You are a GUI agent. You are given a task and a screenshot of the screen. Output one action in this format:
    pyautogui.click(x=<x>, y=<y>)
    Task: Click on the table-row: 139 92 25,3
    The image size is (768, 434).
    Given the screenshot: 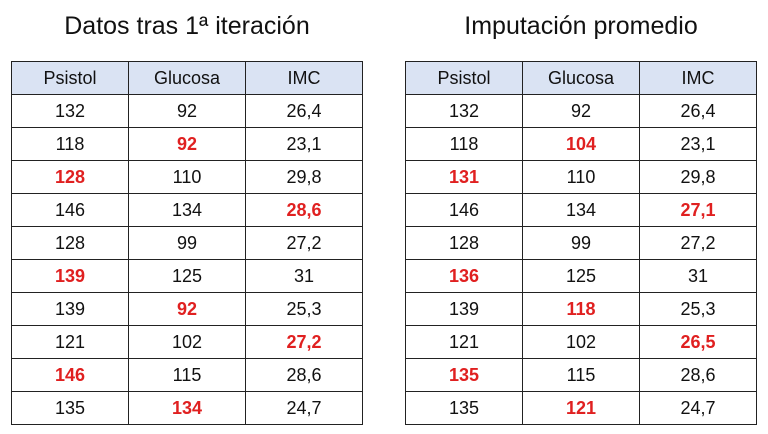 What is the action you would take?
    pyautogui.click(x=187, y=309)
    